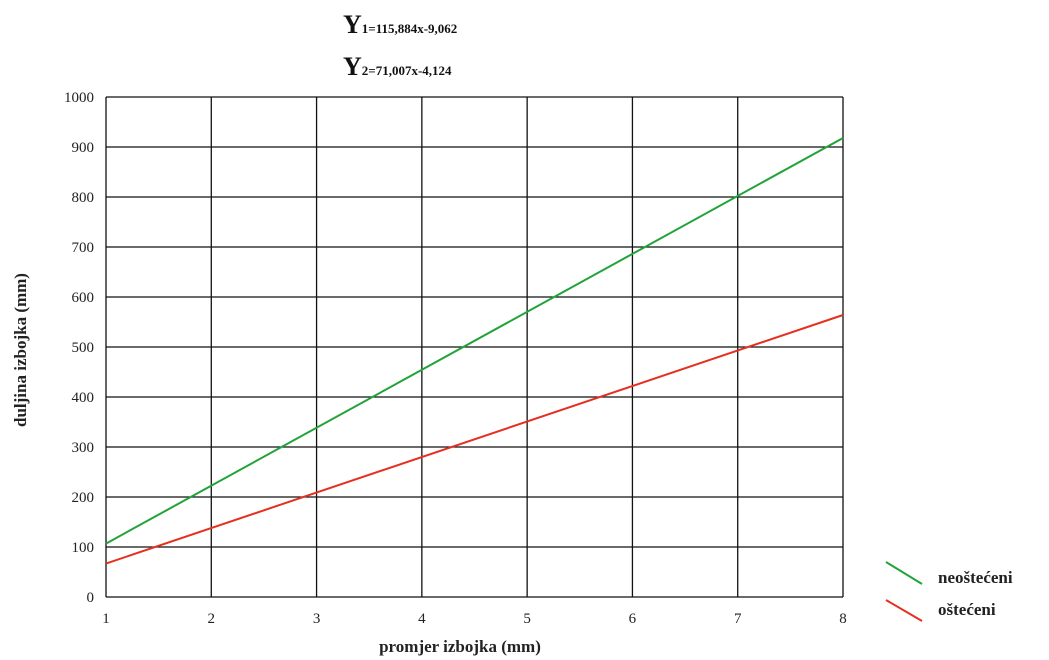  What do you see at coordinates (527, 619) in the screenshot?
I see `x-tick-label: 5` at bounding box center [527, 619].